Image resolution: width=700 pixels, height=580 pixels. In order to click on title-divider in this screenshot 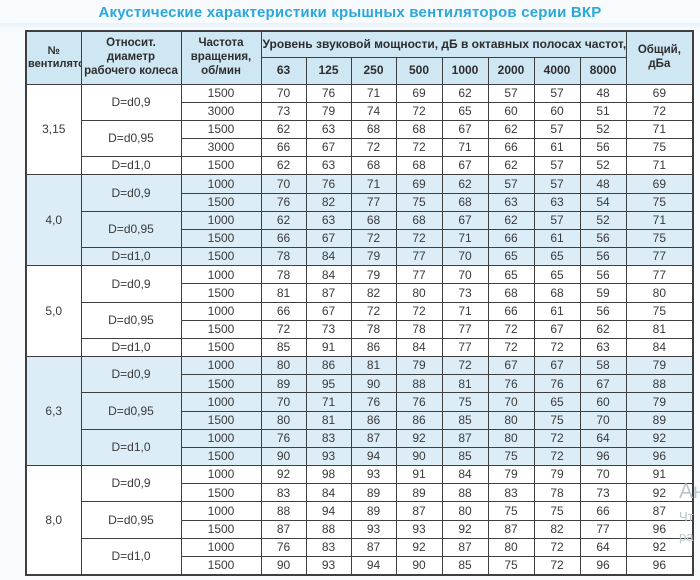, I will do `click(350, 26)`.